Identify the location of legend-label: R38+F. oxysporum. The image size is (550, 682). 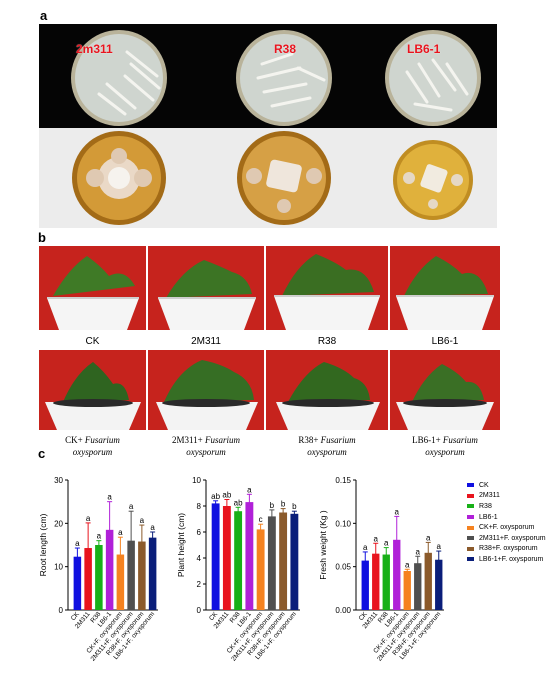
(508, 549).